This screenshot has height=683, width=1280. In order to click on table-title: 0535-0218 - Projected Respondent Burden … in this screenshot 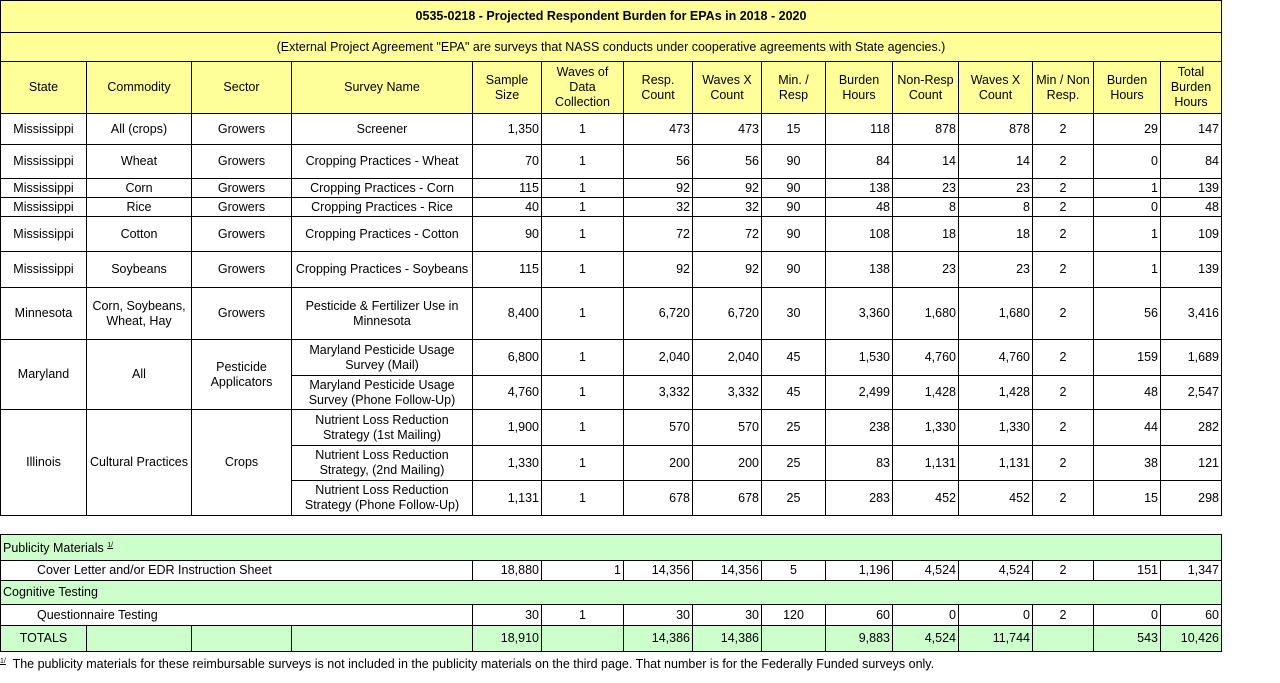, I will do `click(611, 16)`.